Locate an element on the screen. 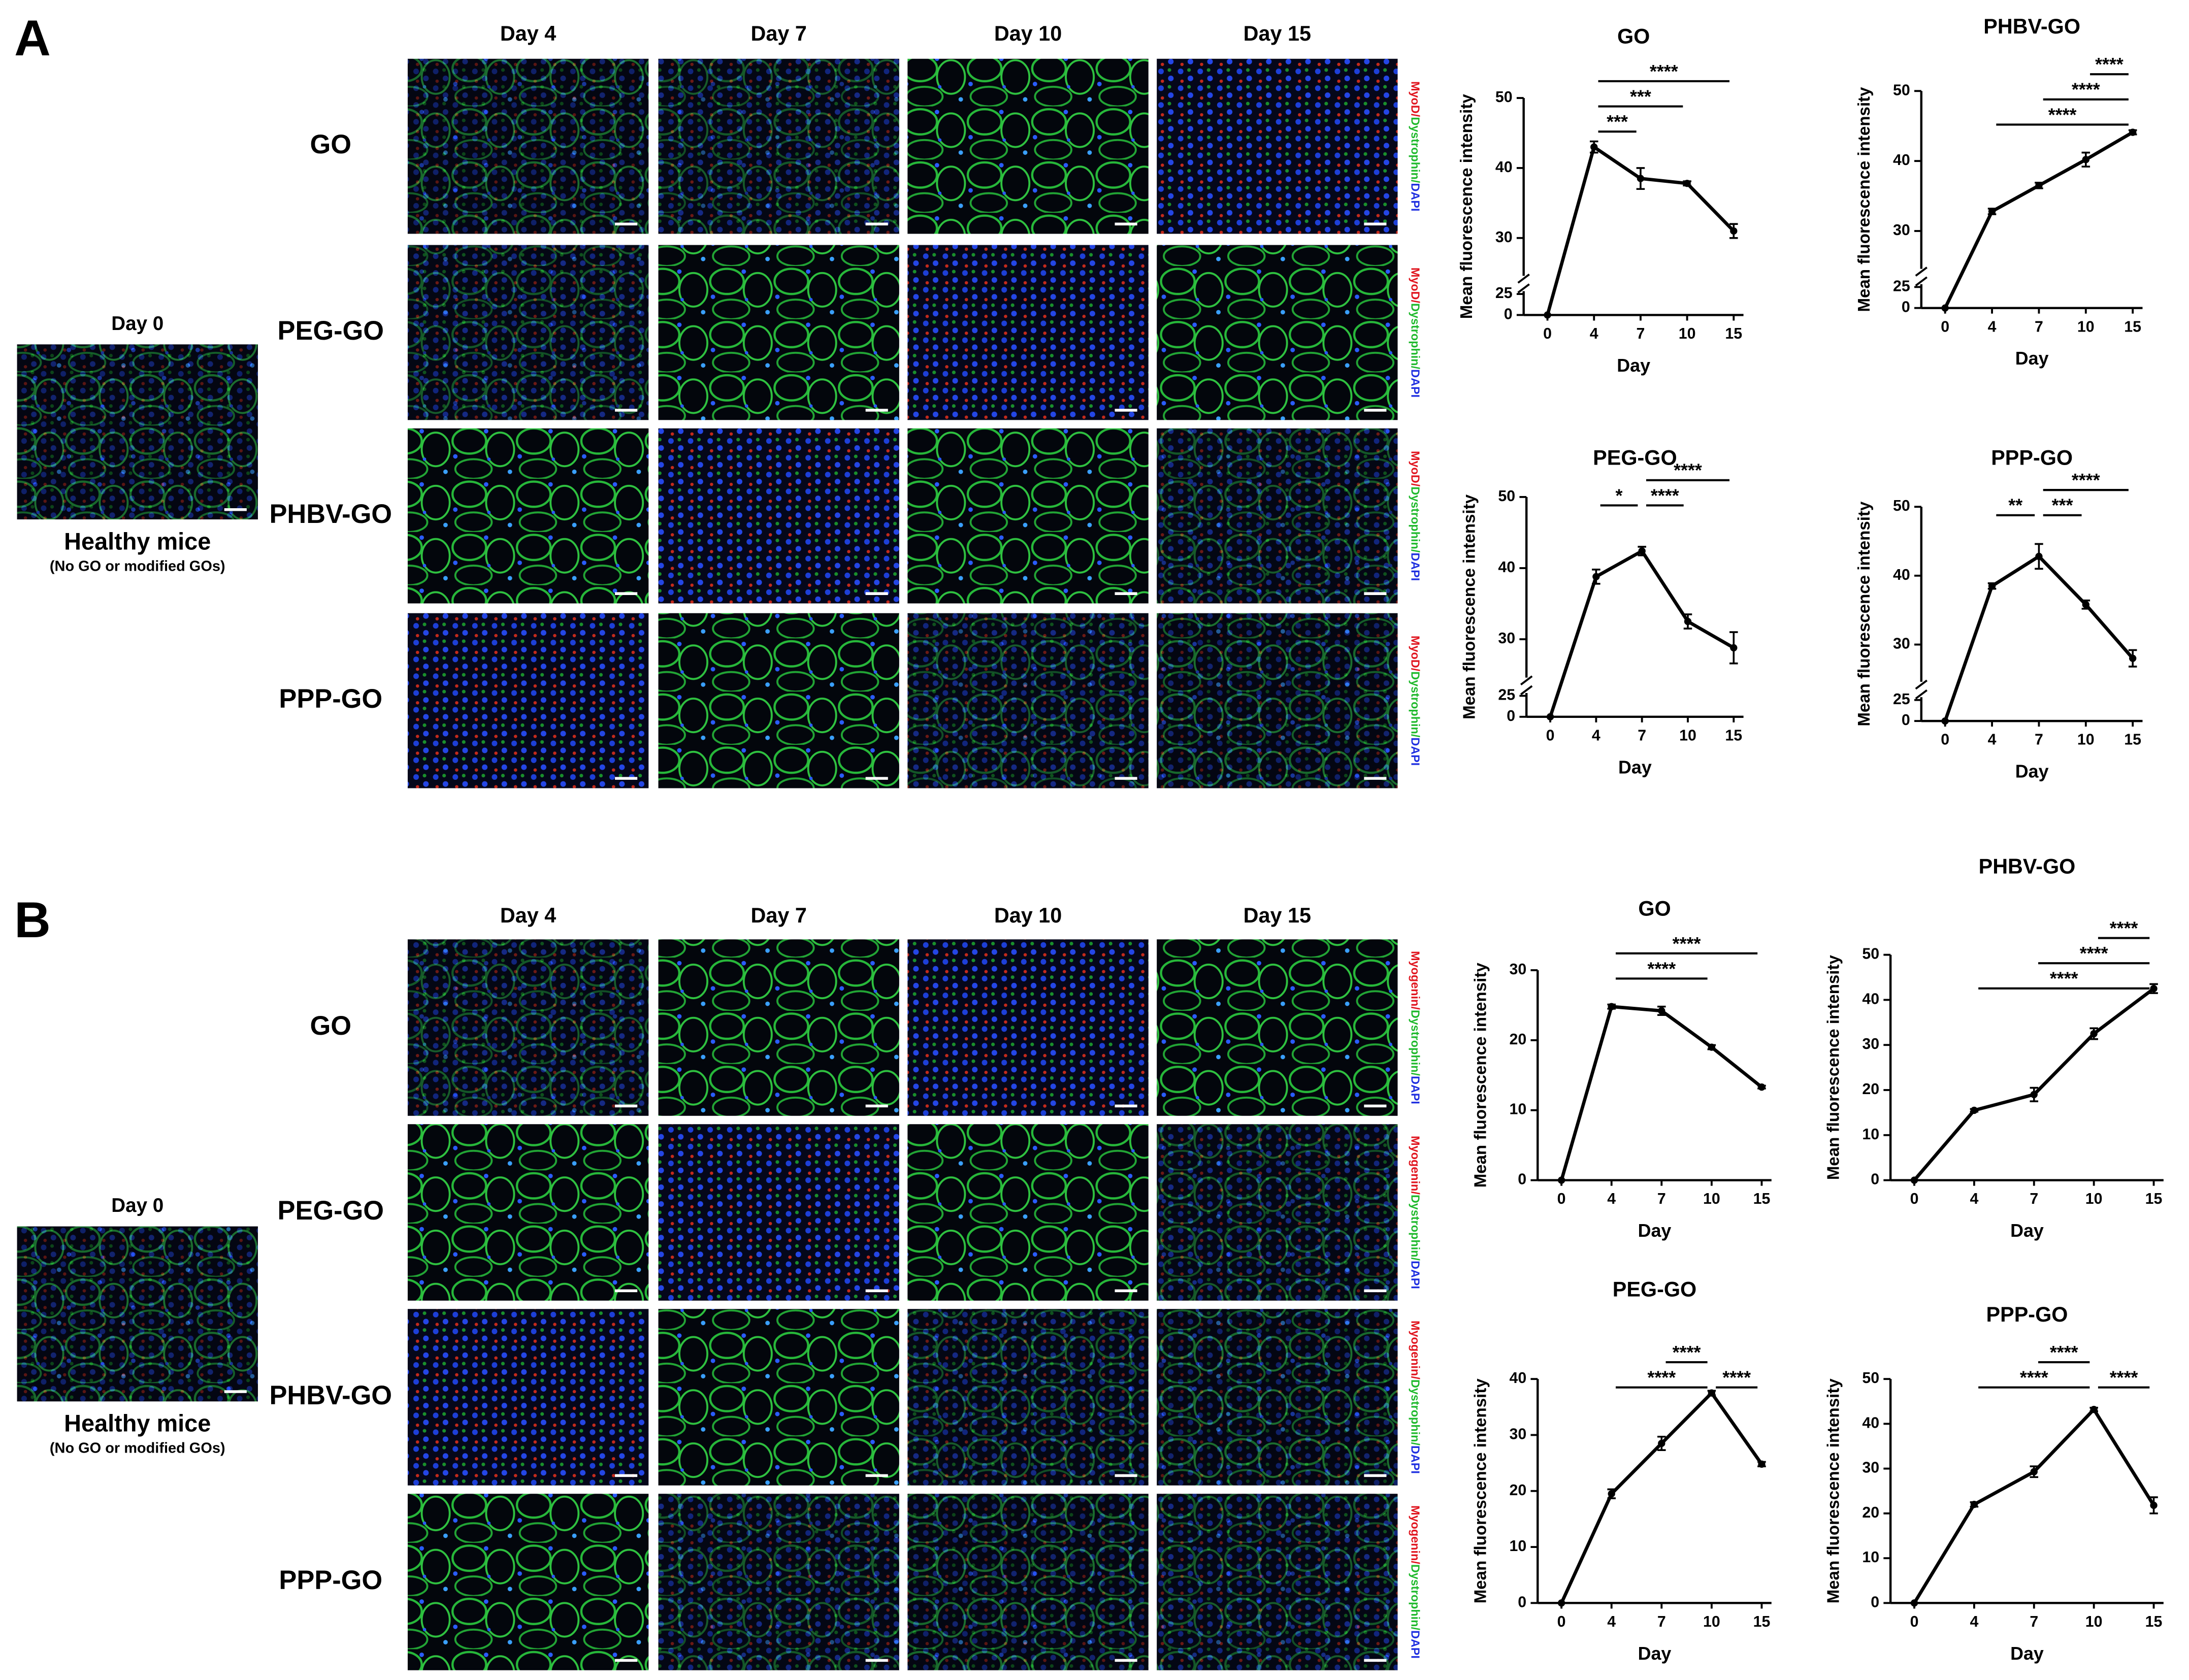 The height and width of the screenshot is (1680, 2189). control-title: Healthy mice is located at coordinates (137, 1424).